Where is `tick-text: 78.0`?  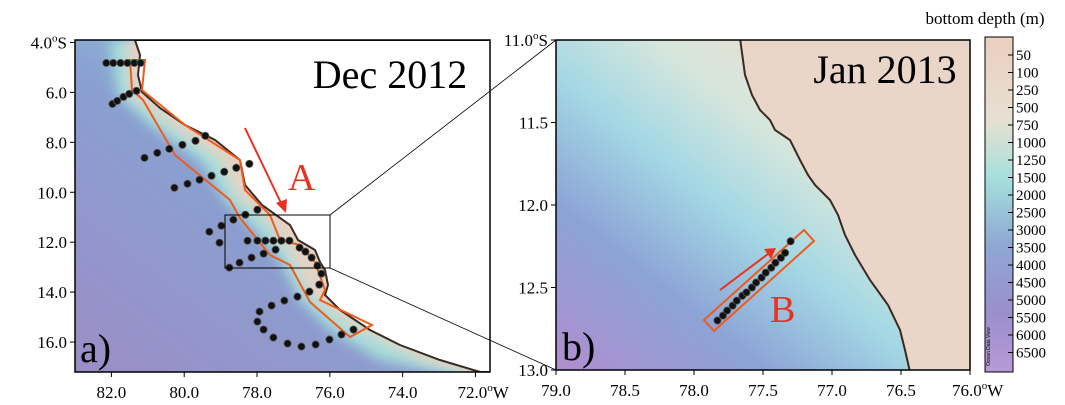 tick-text: 78.0 is located at coordinates (694, 390).